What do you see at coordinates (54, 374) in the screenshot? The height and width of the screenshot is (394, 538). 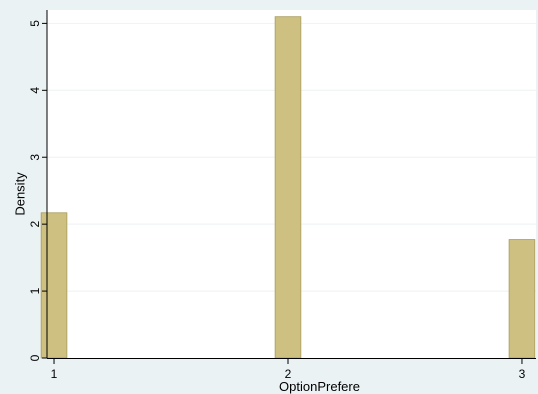 I see `x-tick-label: 1` at bounding box center [54, 374].